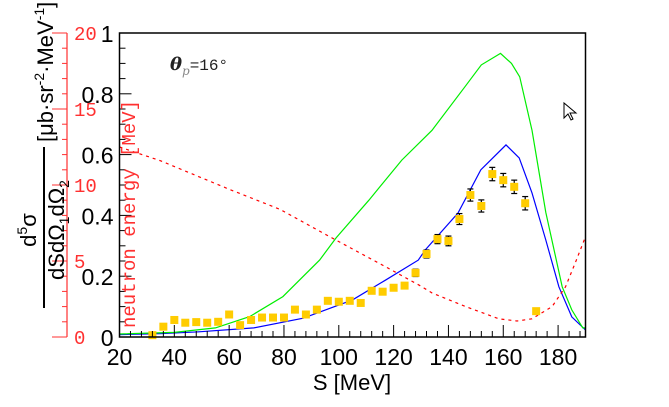 This screenshot has width=669, height=407. I want to click on x-tick-label: 160, so click(503, 357).